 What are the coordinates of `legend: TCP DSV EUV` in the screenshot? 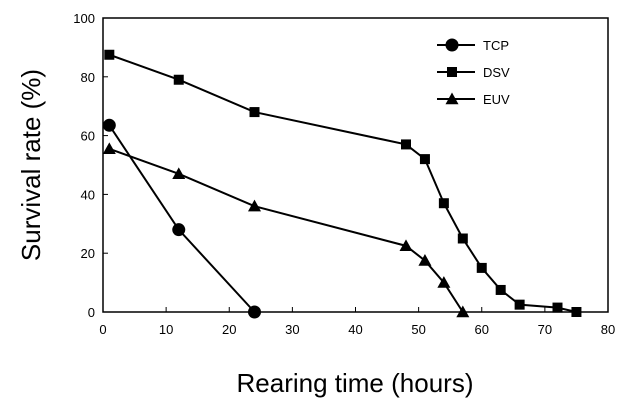 It's located at (473, 72).